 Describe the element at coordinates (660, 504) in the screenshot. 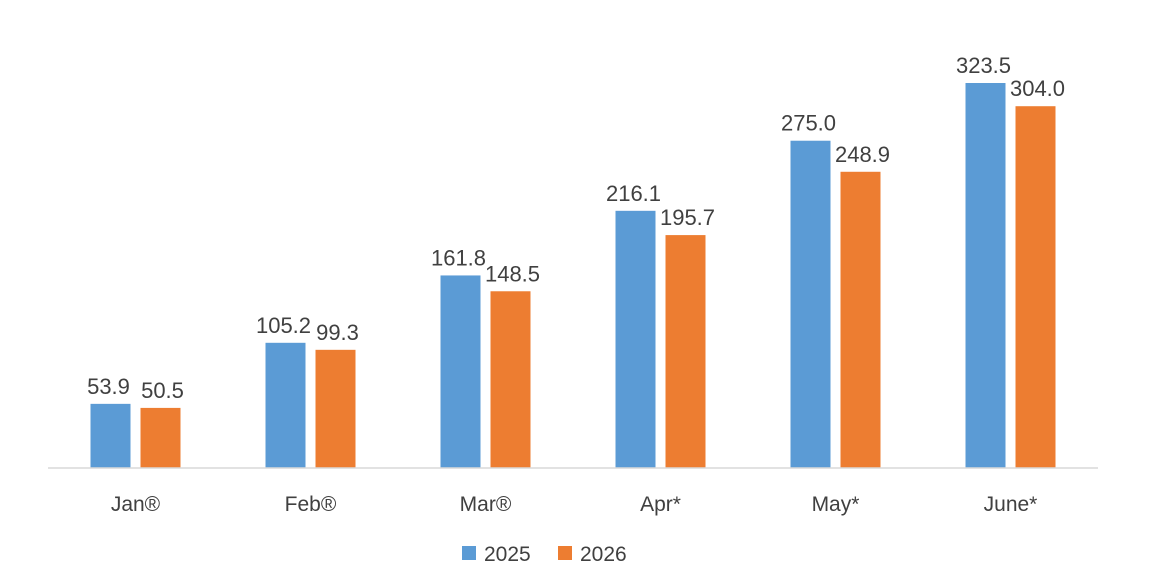

I see `category-label-3: Apr*` at that location.